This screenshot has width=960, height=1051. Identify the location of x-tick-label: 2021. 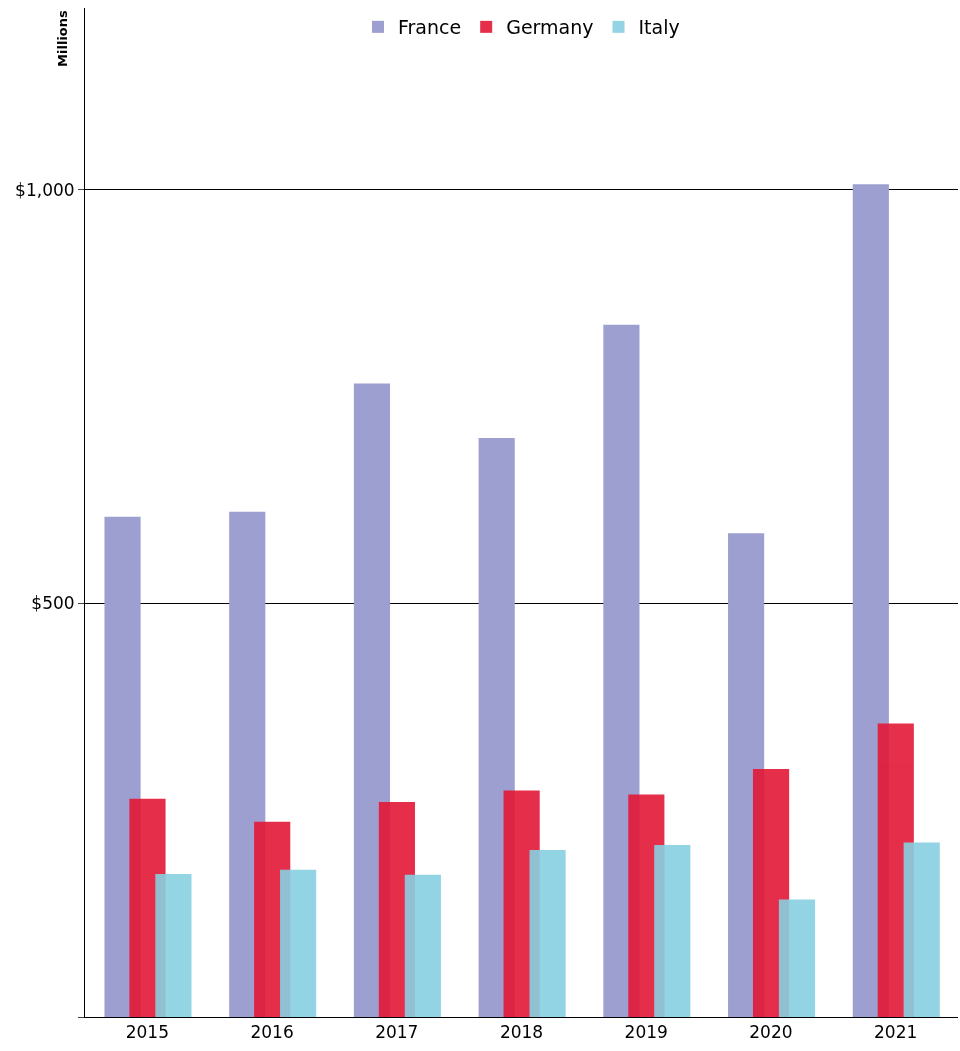
(896, 1032).